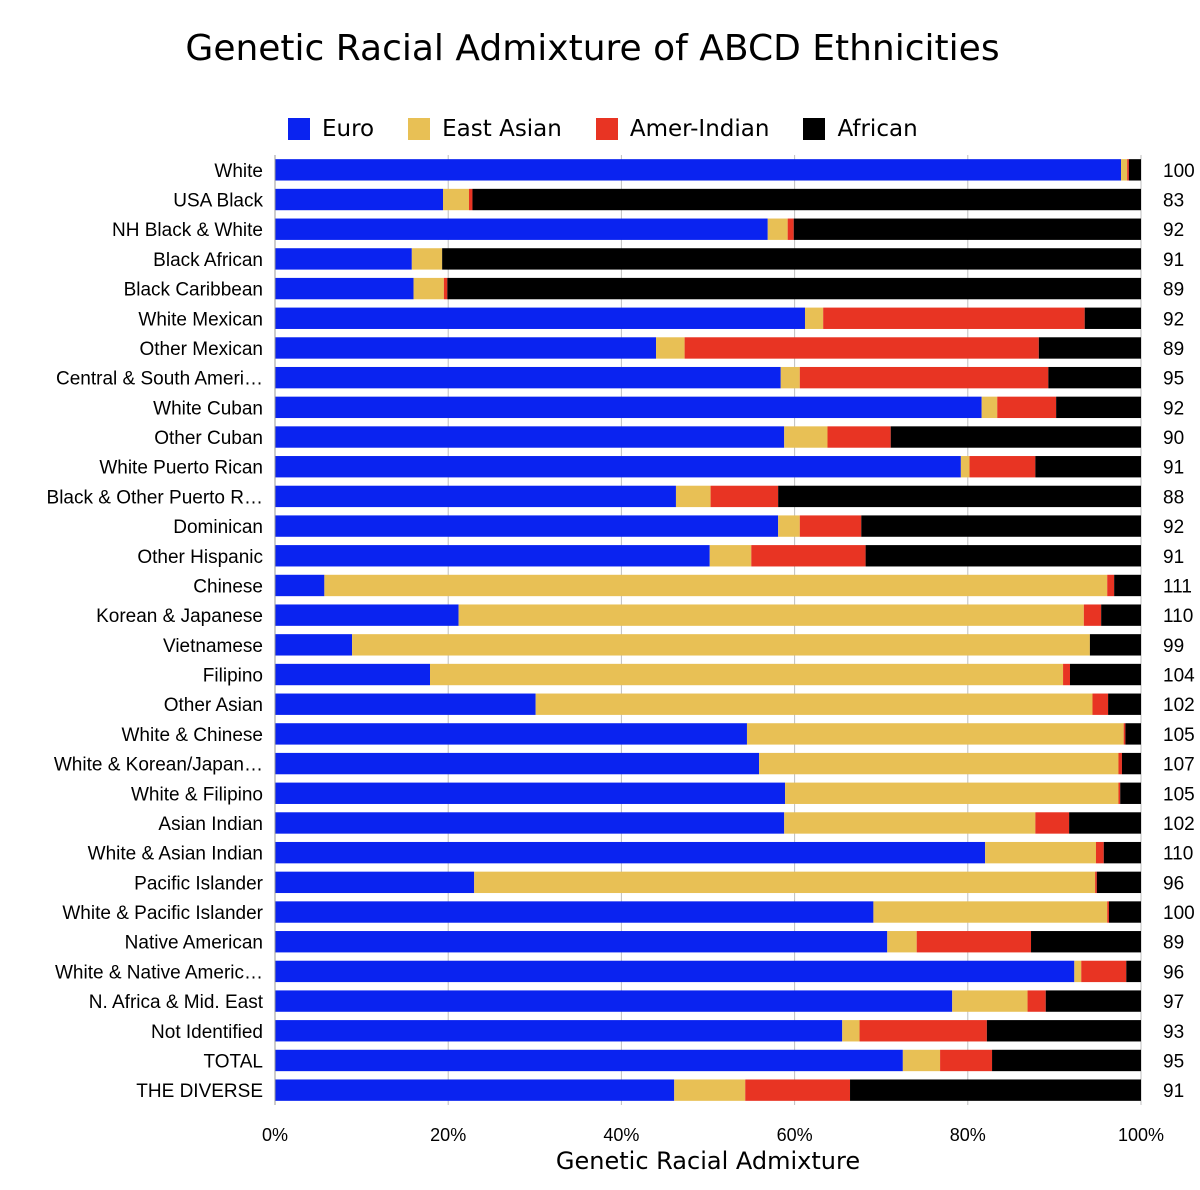 This screenshot has height=1190, width=1200. Describe the element at coordinates (210, 824) in the screenshot. I see `category-label: Asian Indian` at that location.